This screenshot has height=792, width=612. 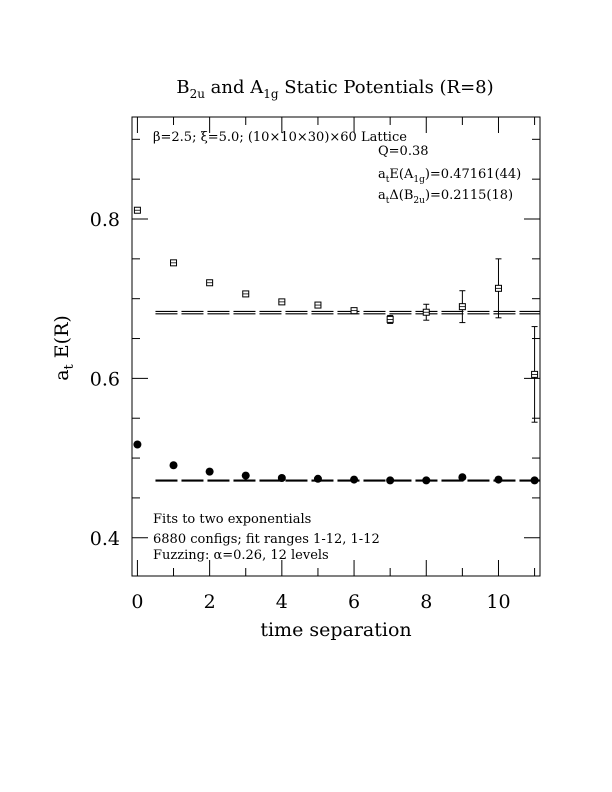 What do you see at coordinates (266, 539) in the screenshot?
I see `configs-annotation: 6880 configs; fit ranges 1-12, 1-12` at bounding box center [266, 539].